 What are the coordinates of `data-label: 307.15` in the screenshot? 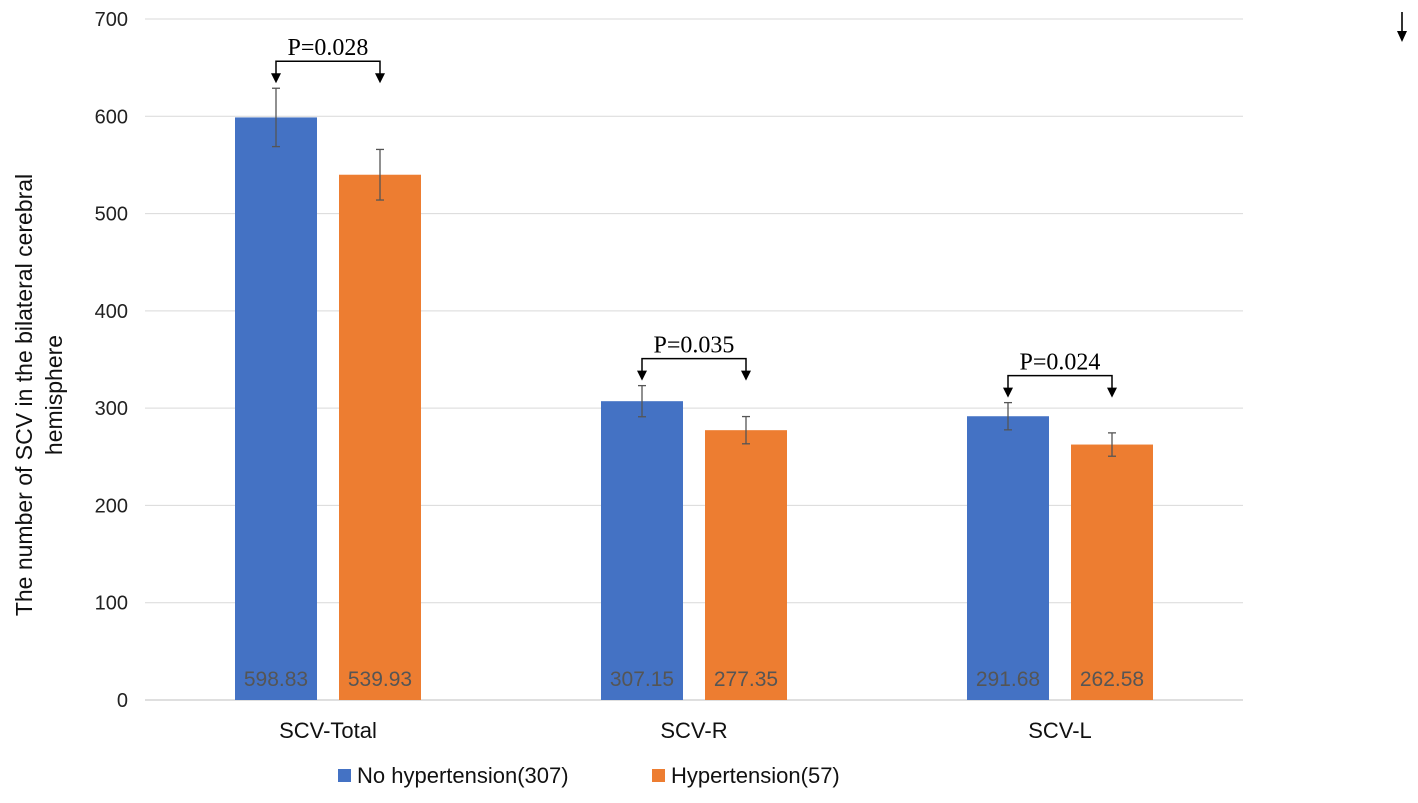 It's located at (642, 679).